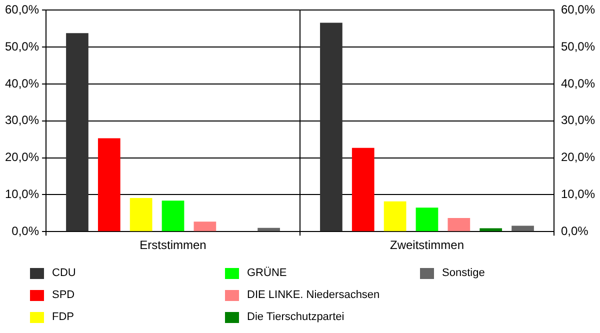  Describe the element at coordinates (22, 9) in the screenshot. I see `y-tick-label: 60,0%` at that location.